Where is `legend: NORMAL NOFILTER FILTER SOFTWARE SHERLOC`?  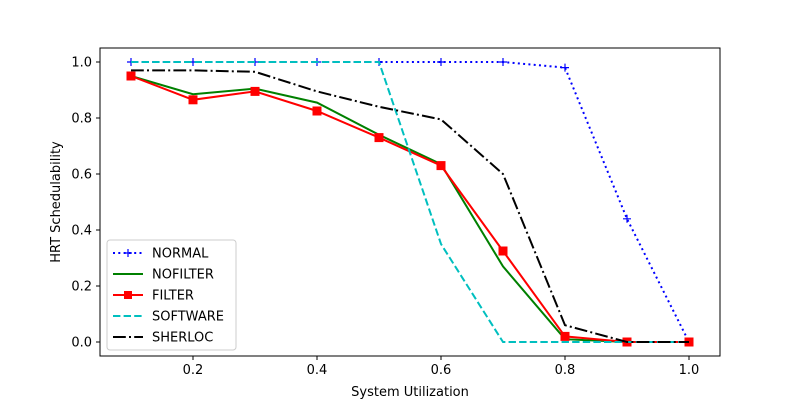
legend: NORMAL NOFILTER FILTER SOFTWARE SHERLOC is located at coordinates (171, 295).